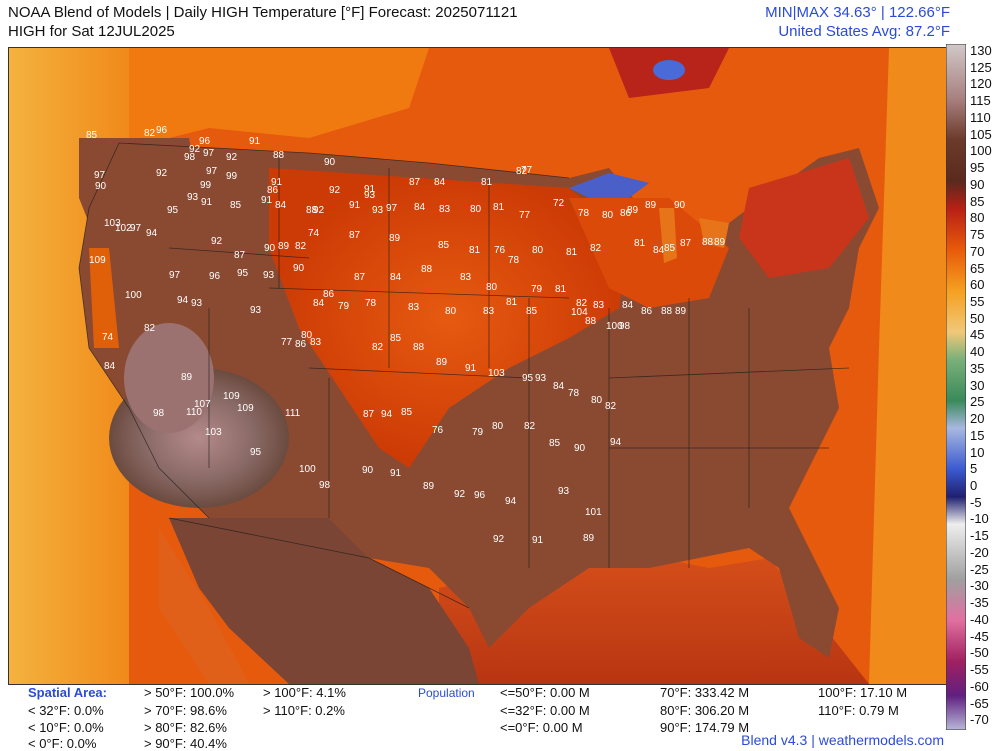 The height and width of the screenshot is (751, 1000). I want to click on temperature-label: 74, so click(314, 233).